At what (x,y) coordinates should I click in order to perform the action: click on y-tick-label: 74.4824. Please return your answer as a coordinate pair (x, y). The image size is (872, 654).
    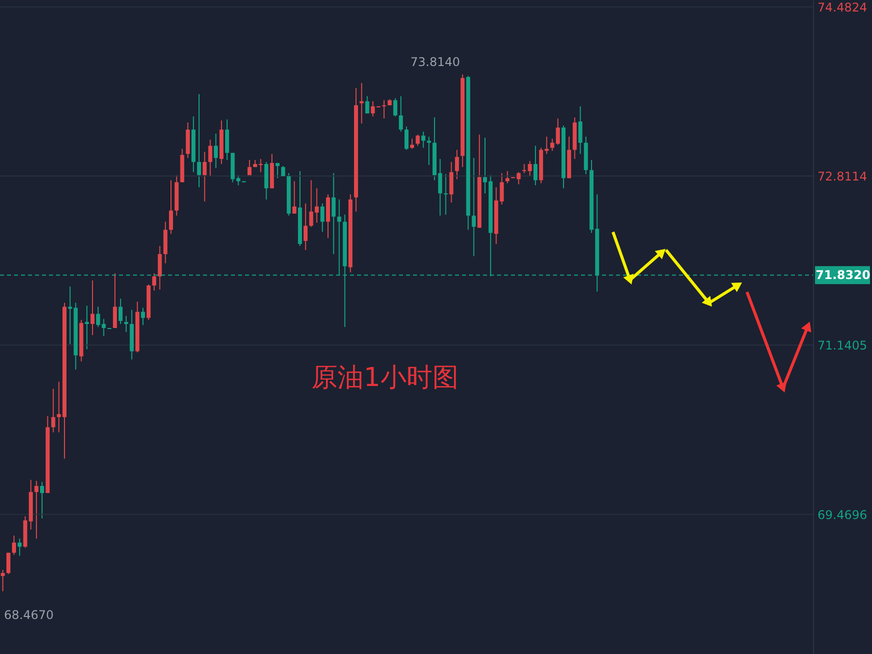
    Looking at the image, I should click on (843, 7).